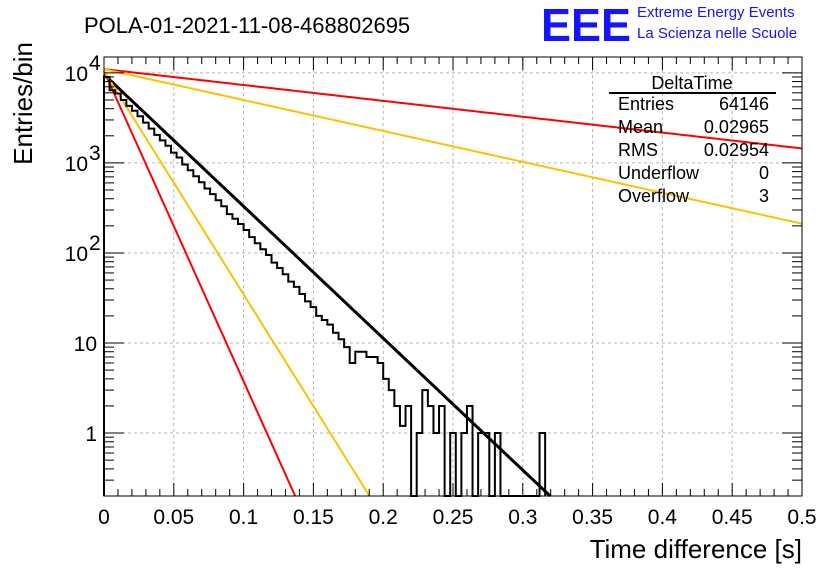 The image size is (836, 572). Describe the element at coordinates (801, 517) in the screenshot. I see `x-tick-label: 0.5` at that location.